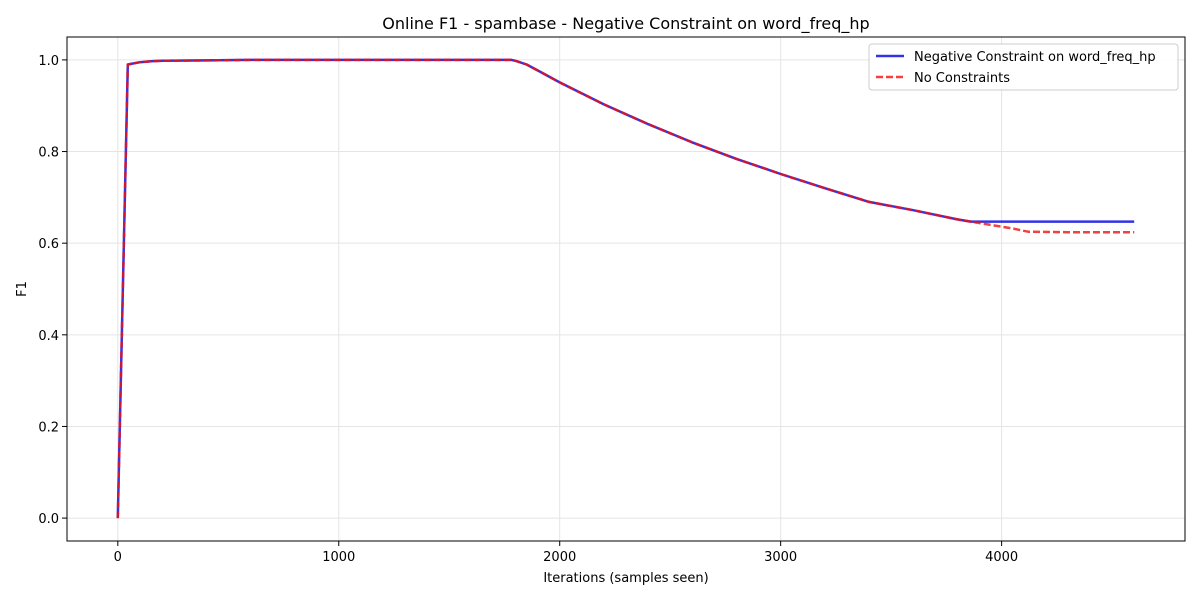 The image size is (1200, 600). I want to click on y-tick-label: 0.6, so click(48, 244).